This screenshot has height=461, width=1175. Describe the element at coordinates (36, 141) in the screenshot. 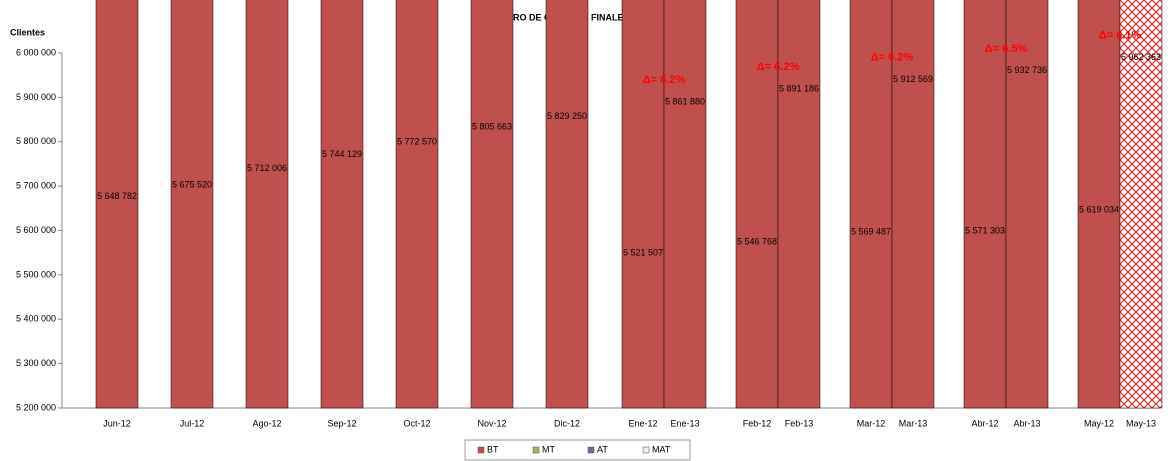

I see `y-tick-label: 5 800 000` at that location.